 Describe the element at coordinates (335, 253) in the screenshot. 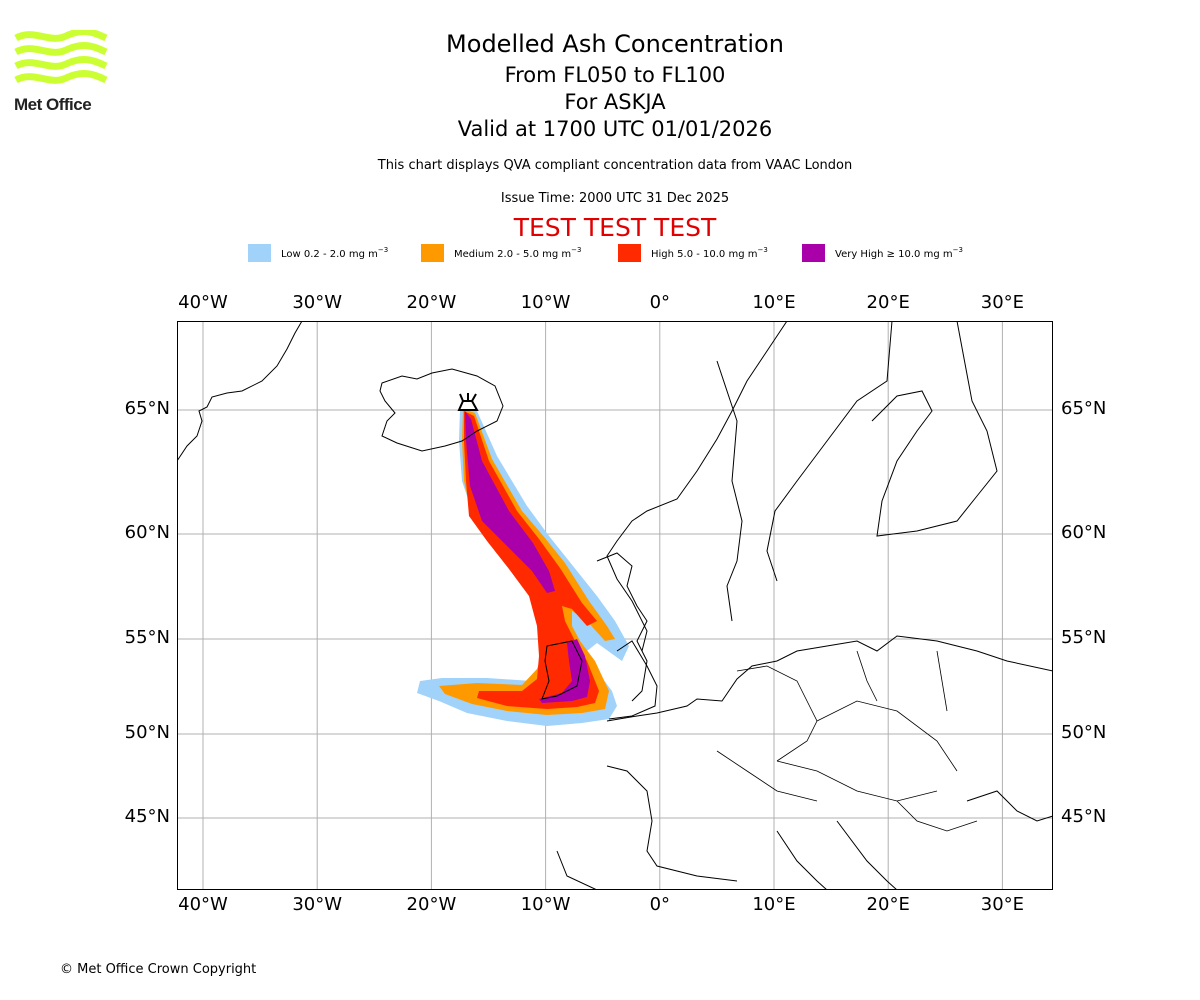

I see `legend-label-low: Low 0.2 - 2.0 mg m−3` at that location.